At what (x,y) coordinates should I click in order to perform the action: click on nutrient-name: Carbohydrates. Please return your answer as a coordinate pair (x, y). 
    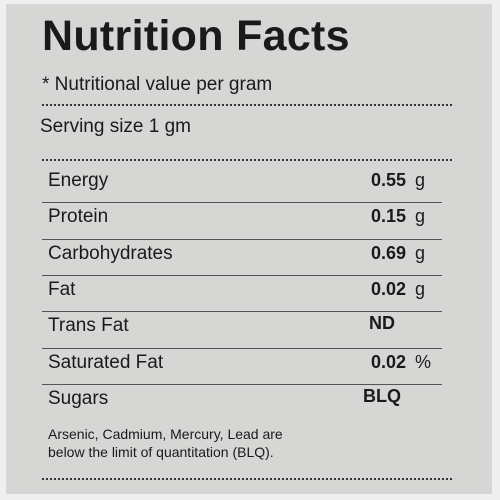
    Looking at the image, I should click on (110, 253).